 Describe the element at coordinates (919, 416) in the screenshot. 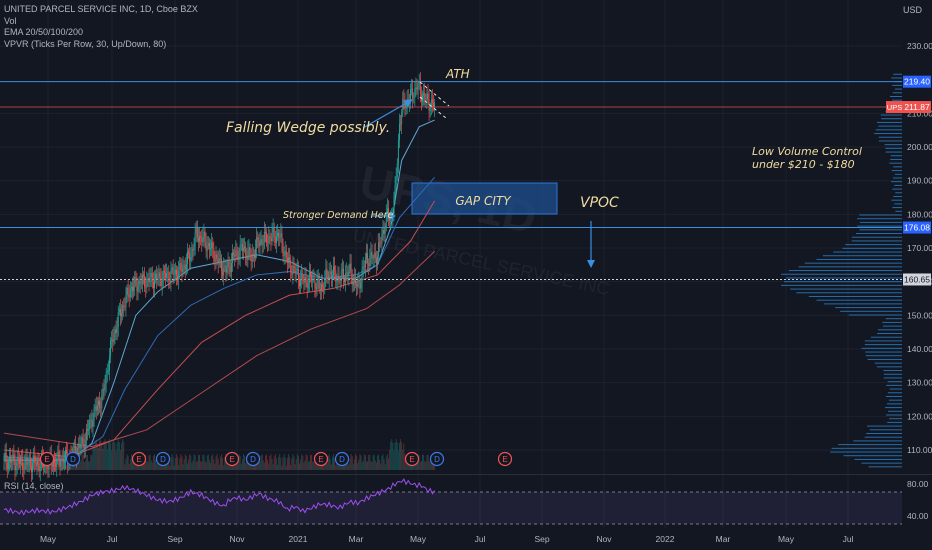

I see `price-axis-tick: 120.00` at that location.